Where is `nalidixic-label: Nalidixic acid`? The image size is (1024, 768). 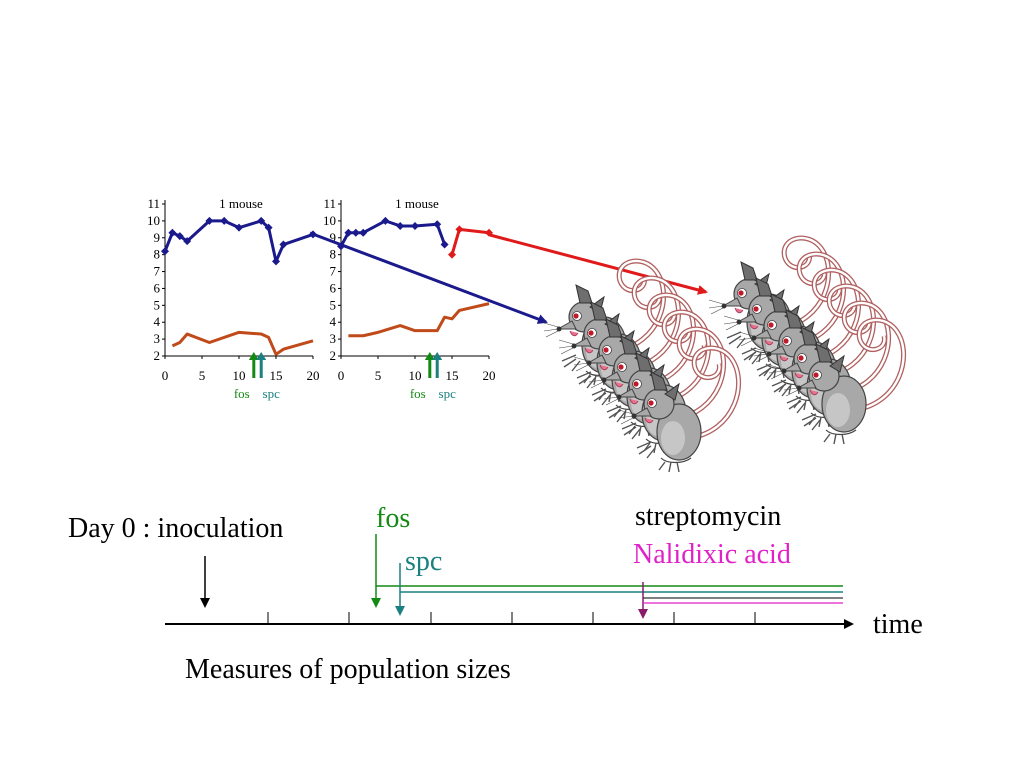 nalidixic-label: Nalidixic acid is located at coordinates (712, 554).